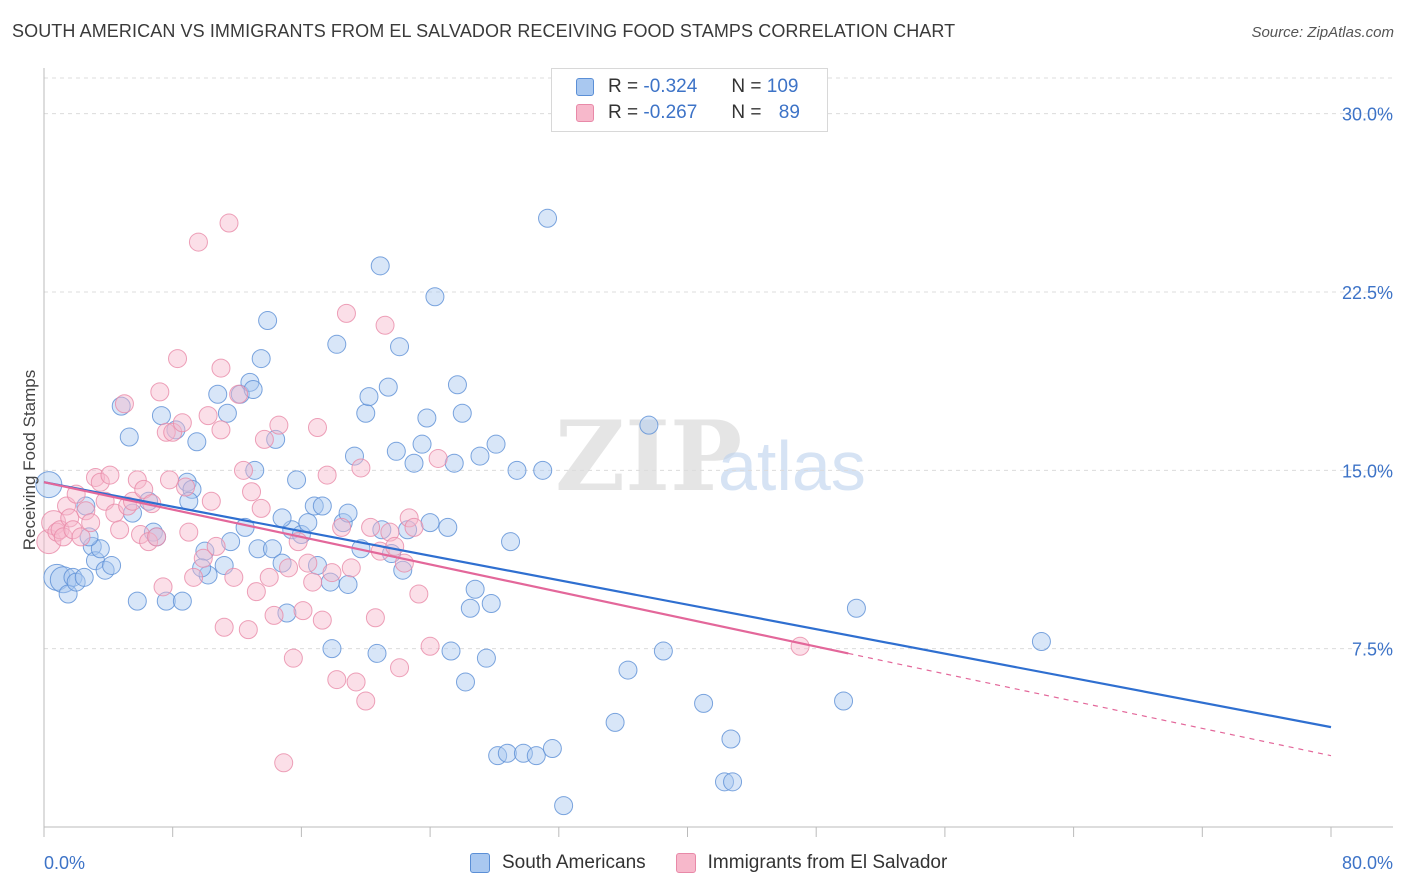  I want to click on x-tick-label: 0.0%, so click(64, 863).